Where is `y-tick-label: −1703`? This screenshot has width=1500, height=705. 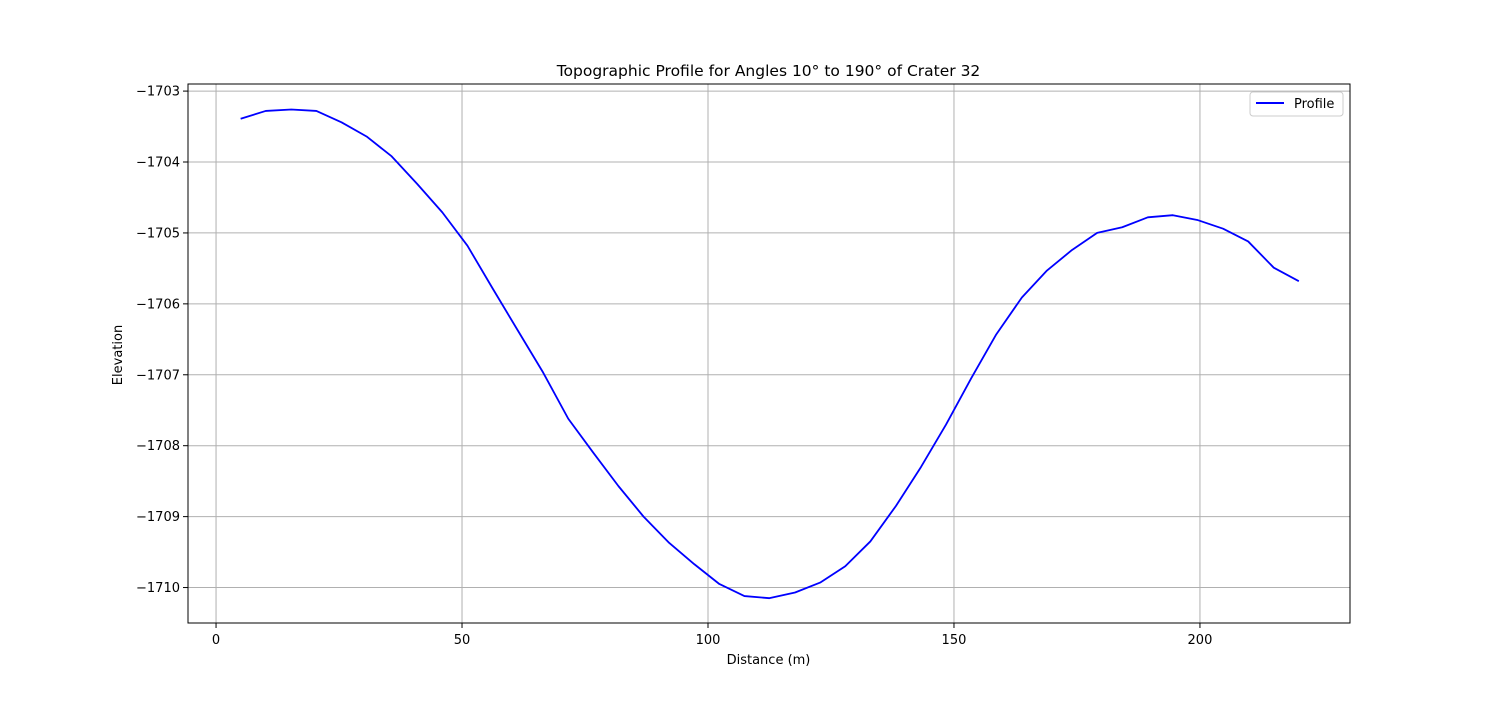 y-tick-label: −1703 is located at coordinates (158, 92).